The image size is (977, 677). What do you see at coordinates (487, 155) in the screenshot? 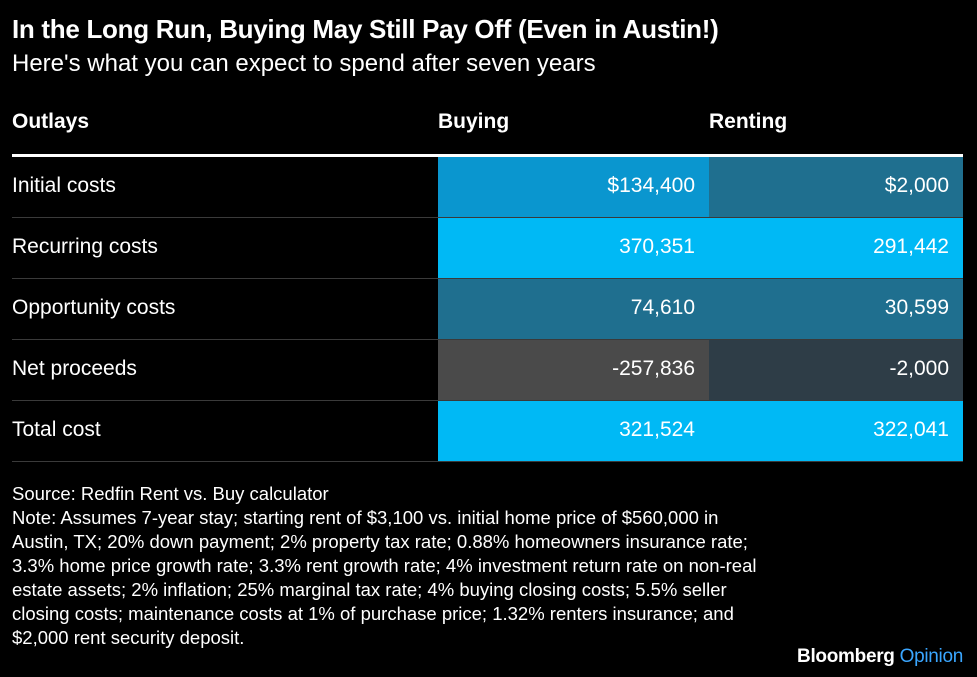
I see `header-divider` at bounding box center [487, 155].